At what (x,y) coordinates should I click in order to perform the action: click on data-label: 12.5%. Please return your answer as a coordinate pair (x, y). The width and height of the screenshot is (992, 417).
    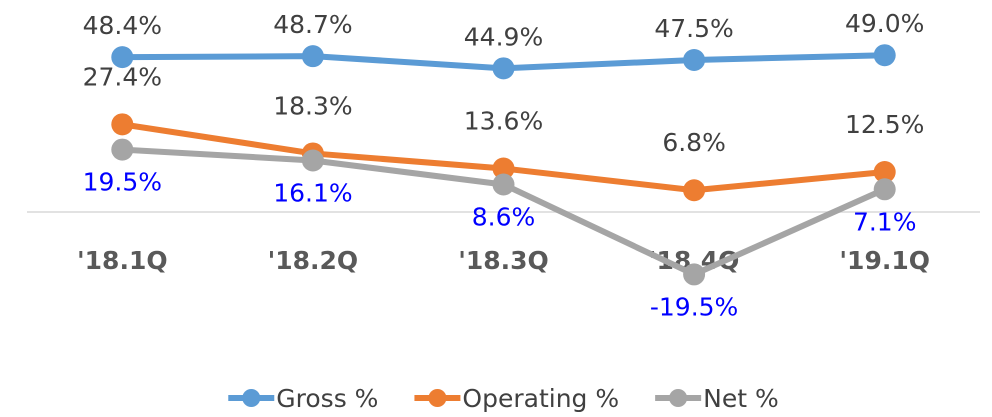
    Looking at the image, I should click on (884, 124).